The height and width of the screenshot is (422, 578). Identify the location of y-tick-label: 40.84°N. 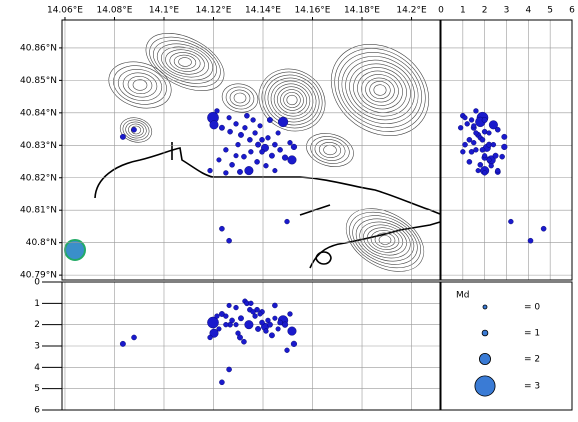
(38, 113).